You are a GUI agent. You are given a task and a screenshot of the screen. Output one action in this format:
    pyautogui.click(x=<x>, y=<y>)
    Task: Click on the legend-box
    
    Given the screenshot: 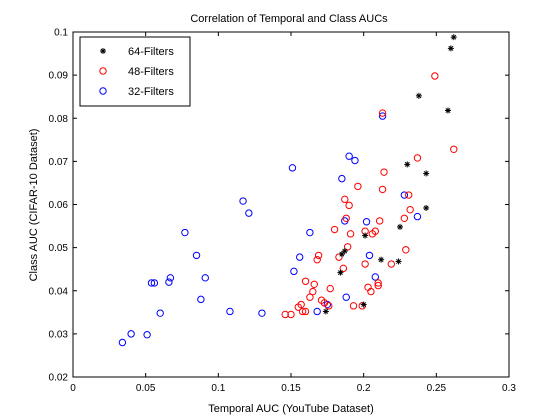 What is the action you would take?
    pyautogui.click(x=135, y=71)
    